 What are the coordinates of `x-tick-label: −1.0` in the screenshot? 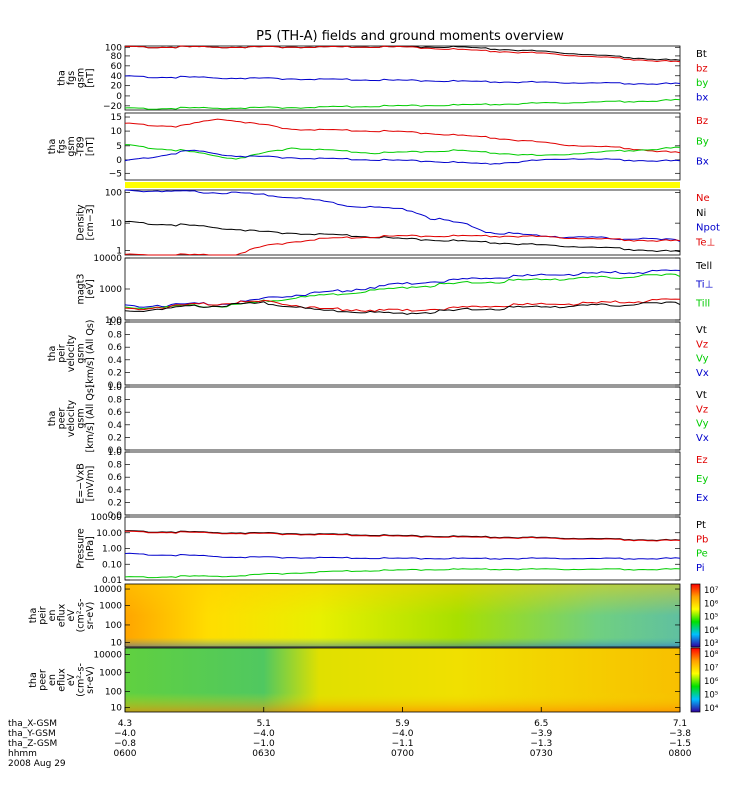 It's located at (264, 744).